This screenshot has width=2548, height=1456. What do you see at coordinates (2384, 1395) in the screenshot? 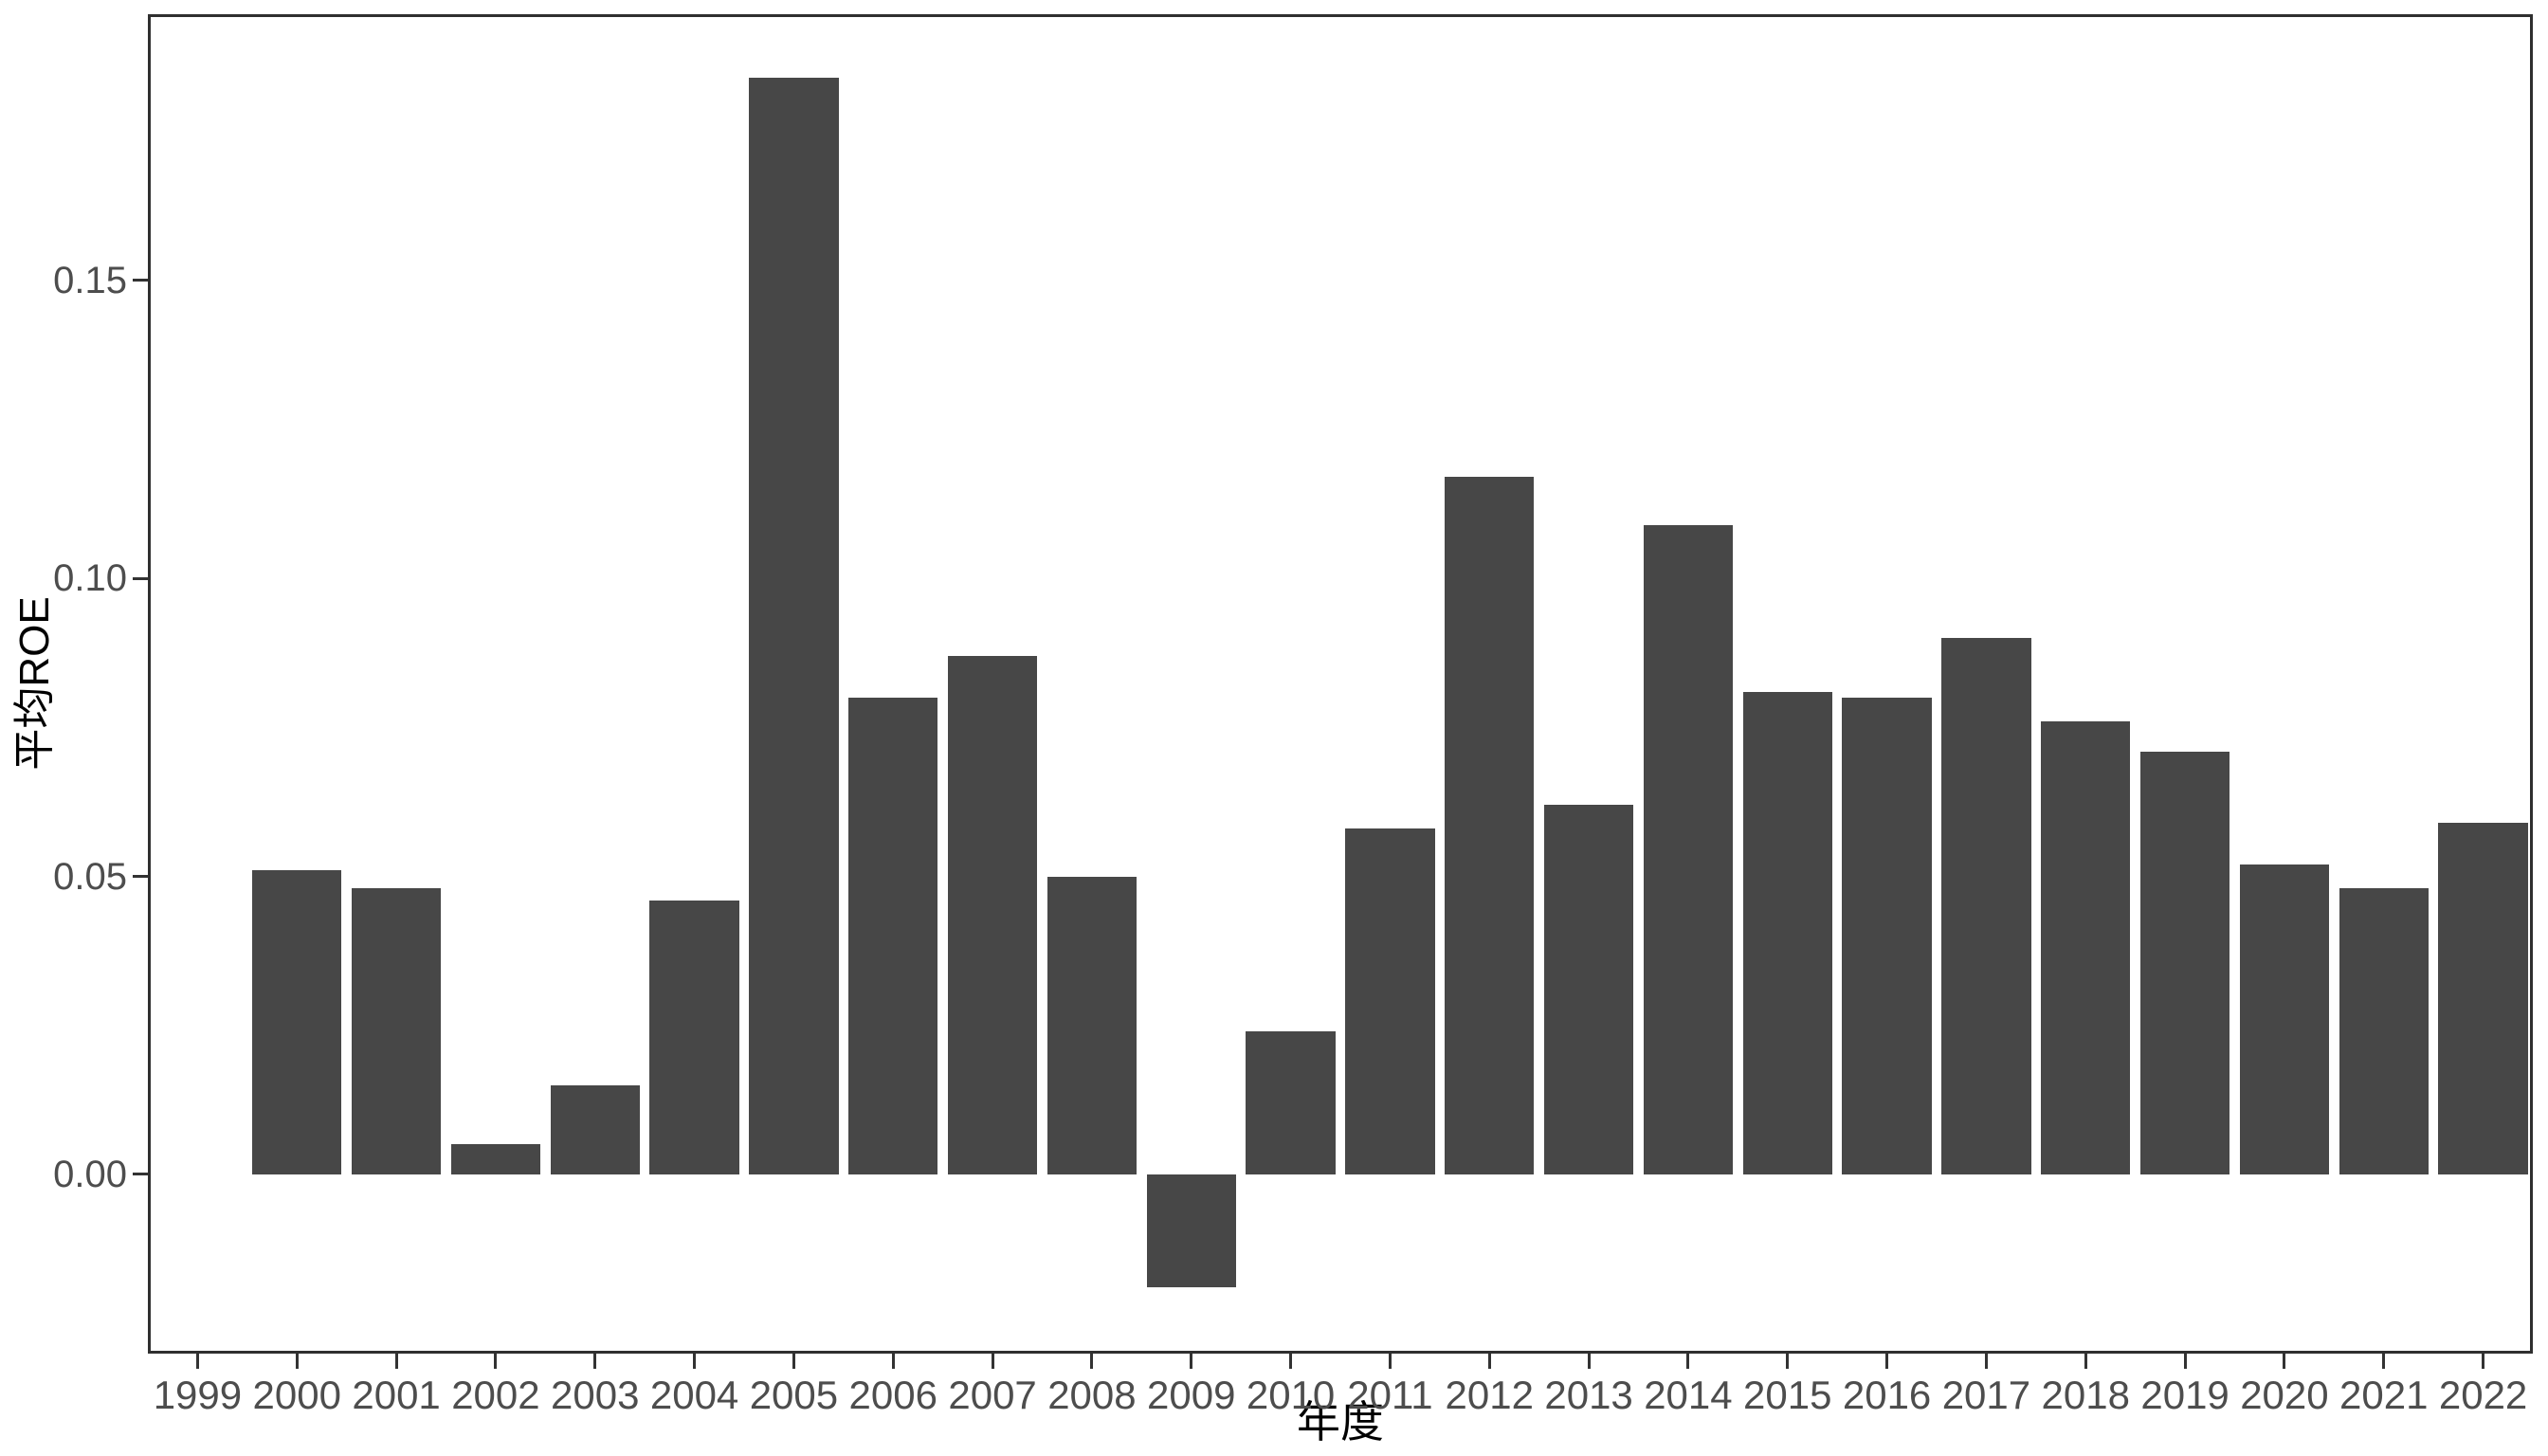
I see `x-tick-label-2021: 2021` at bounding box center [2384, 1395].